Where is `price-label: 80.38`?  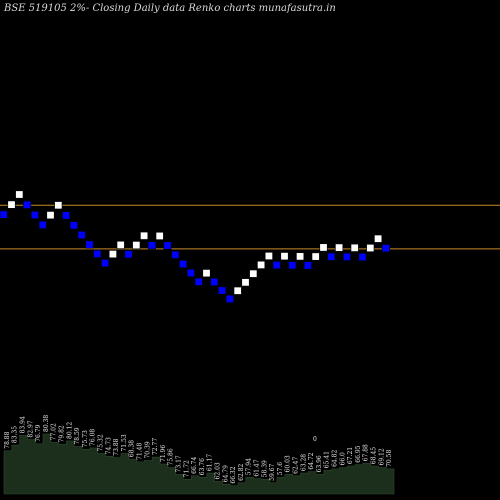 price-label: 80.38 is located at coordinates (46, 423).